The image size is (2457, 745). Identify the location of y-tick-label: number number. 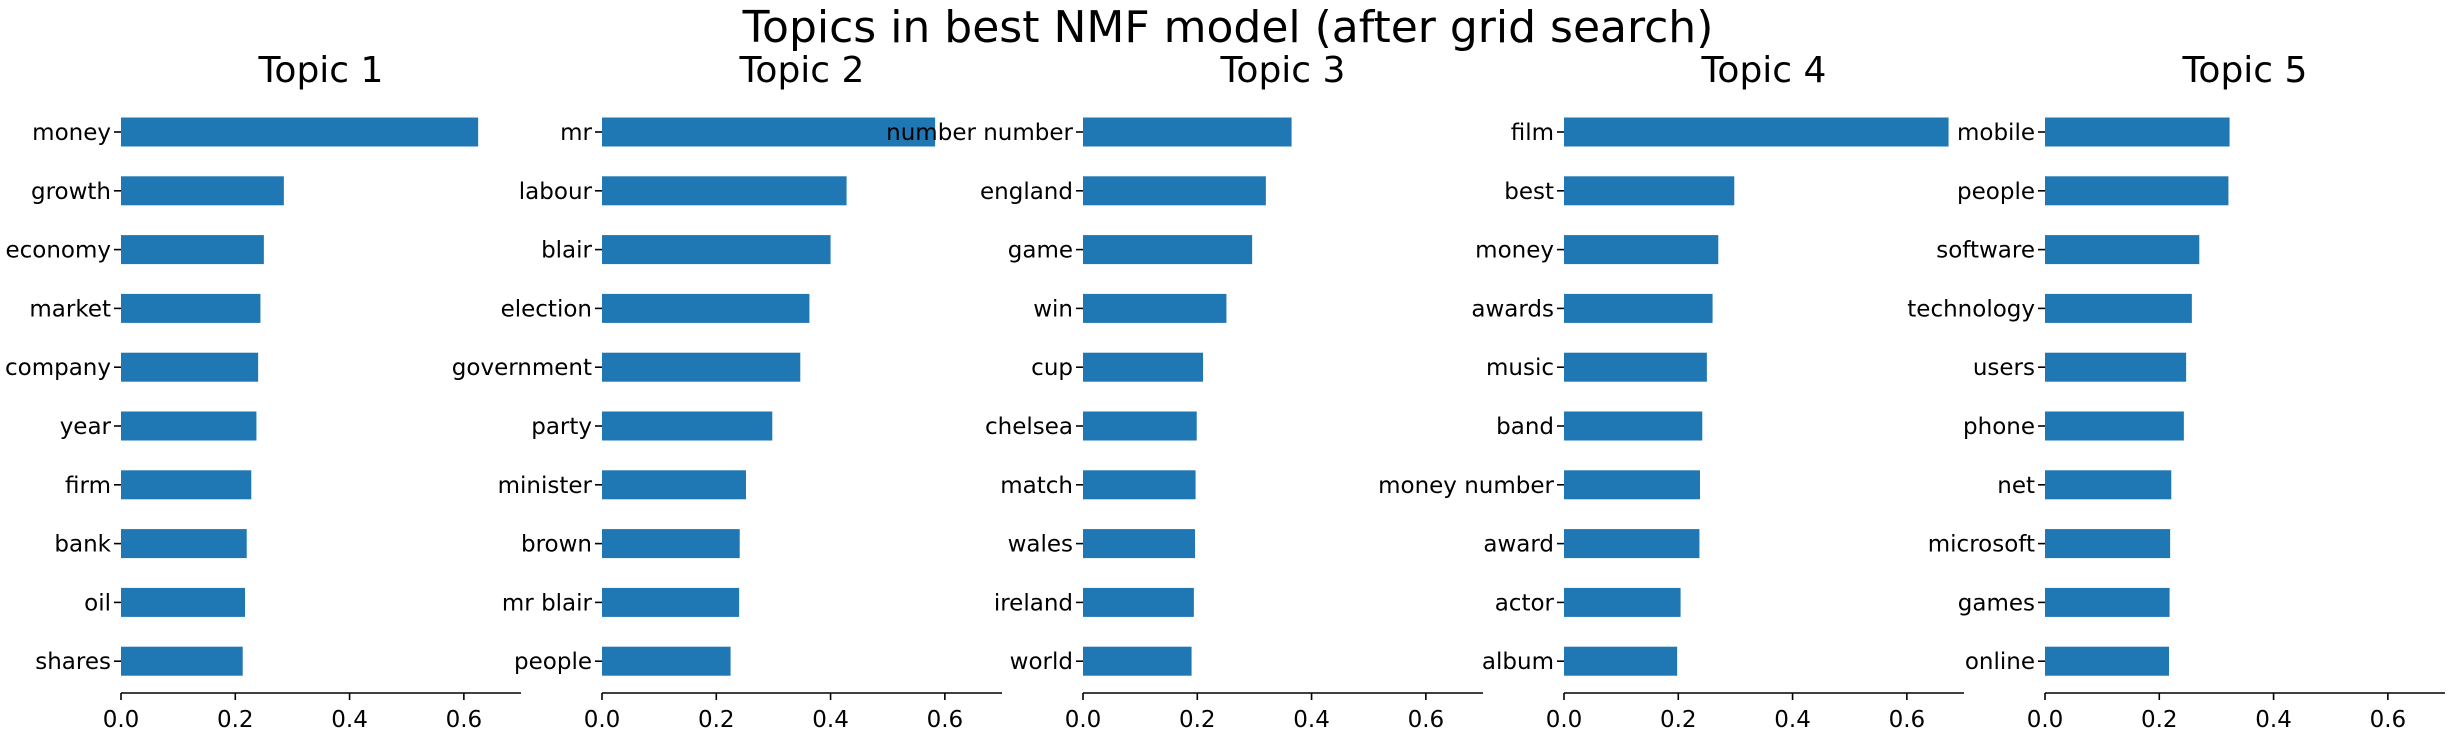
(979, 133).